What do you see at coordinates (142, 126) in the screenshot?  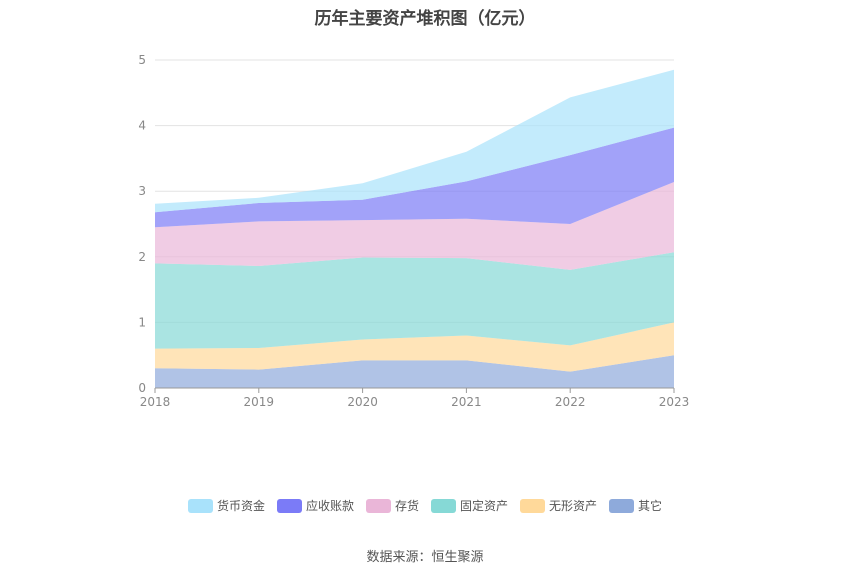 I see `y-tick-label: 4` at bounding box center [142, 126].